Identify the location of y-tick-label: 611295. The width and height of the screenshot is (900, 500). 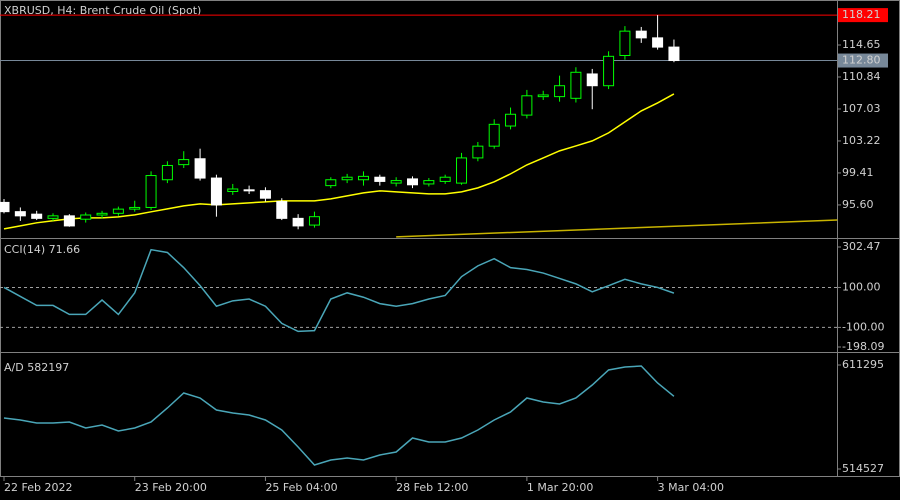
(863, 364).